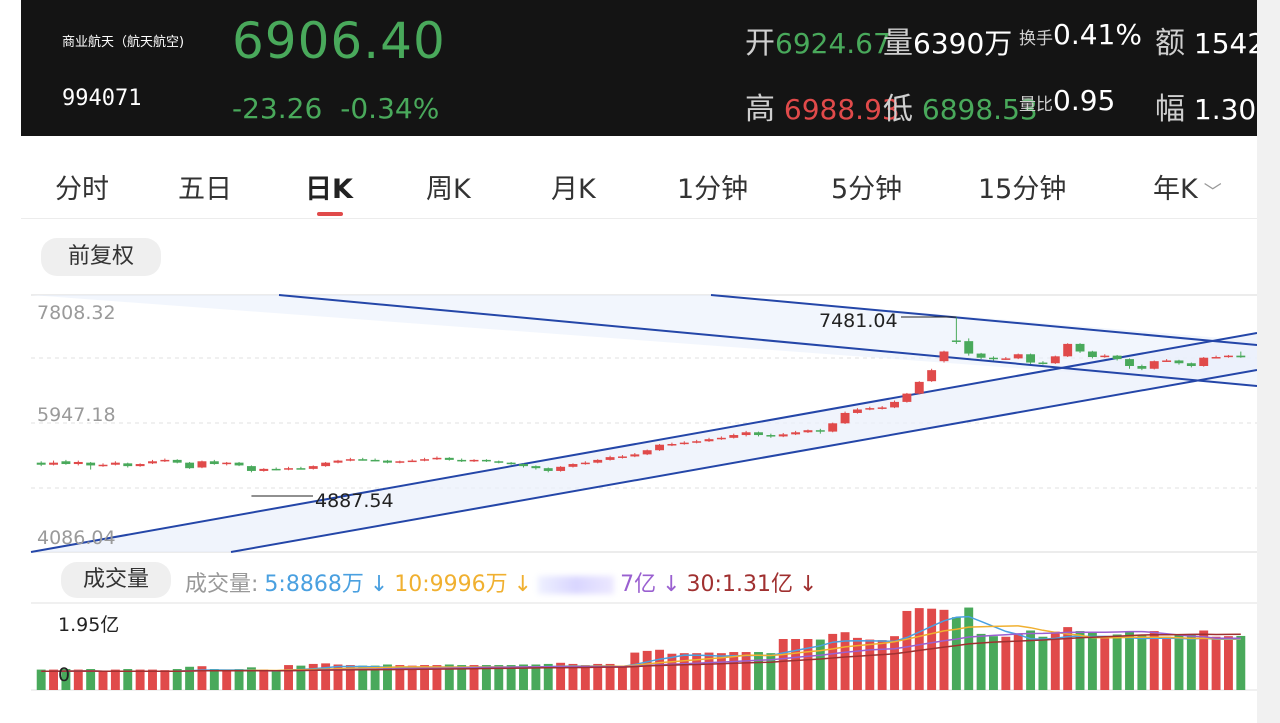 Image resolution: width=1280 pixels, height=723 pixels. I want to click on low-annotation: 4887.54, so click(354, 501).